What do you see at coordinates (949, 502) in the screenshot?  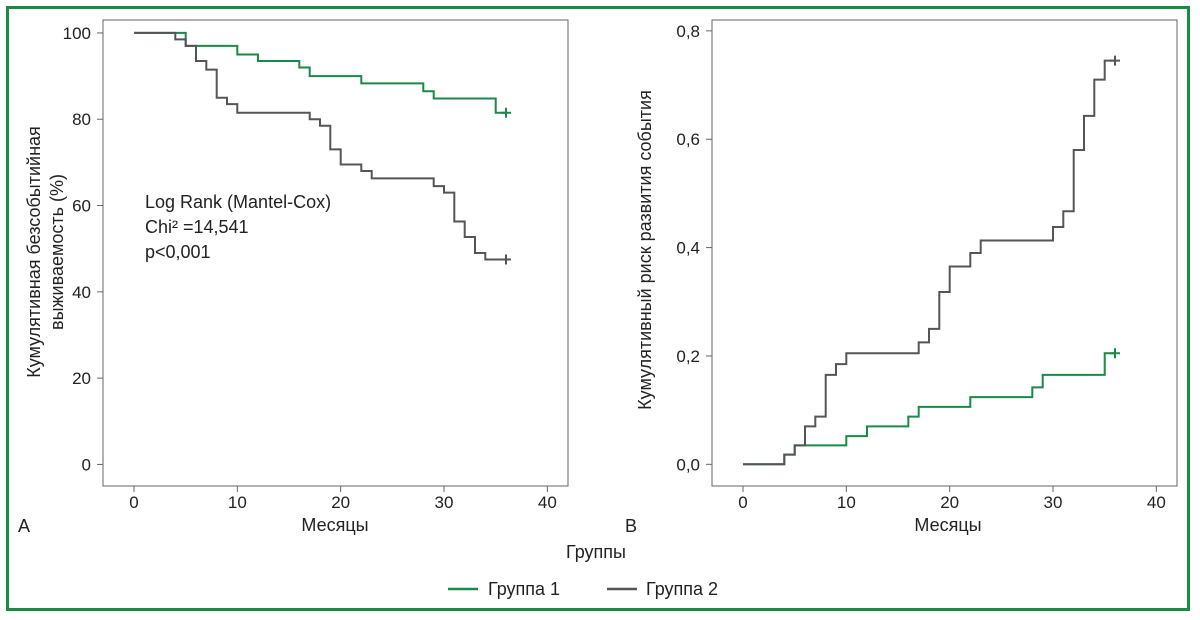 I see `panel-b-x-tick-label: 20` at bounding box center [949, 502].